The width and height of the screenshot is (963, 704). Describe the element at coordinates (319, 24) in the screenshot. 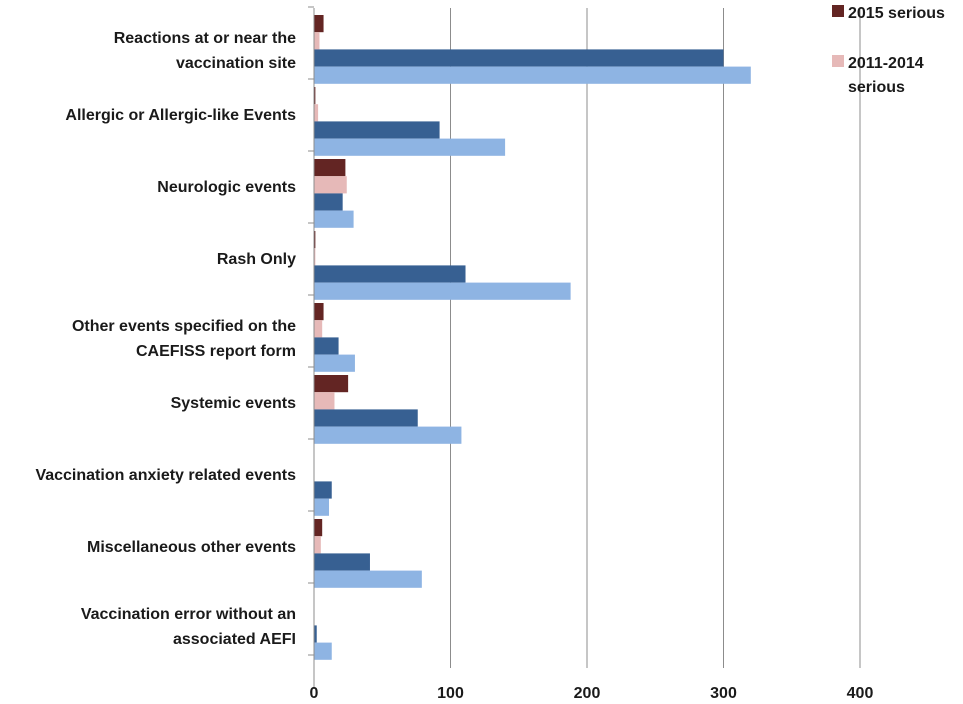

I see `bar-1-2015-serious` at that location.